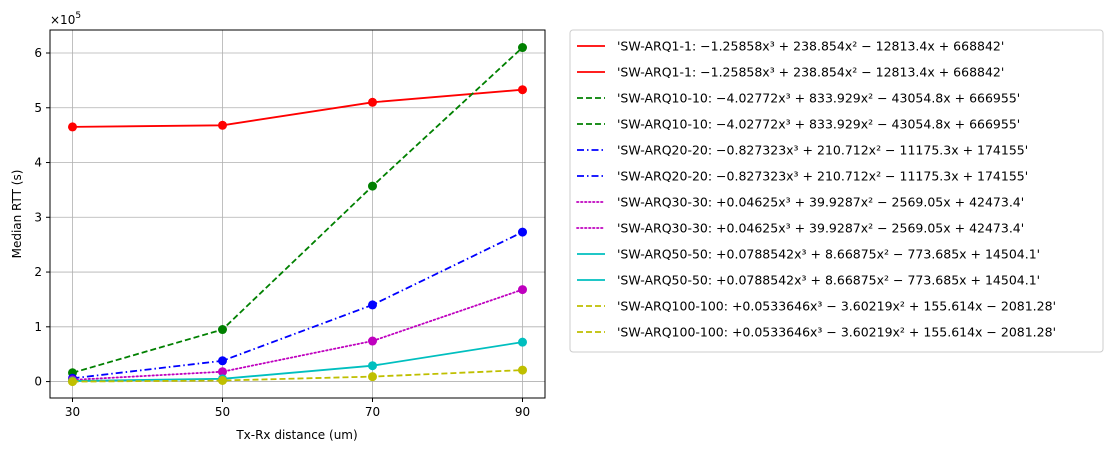 This screenshot has width=1112, height=452. I want to click on y-tick-label: 2, so click(38, 272).